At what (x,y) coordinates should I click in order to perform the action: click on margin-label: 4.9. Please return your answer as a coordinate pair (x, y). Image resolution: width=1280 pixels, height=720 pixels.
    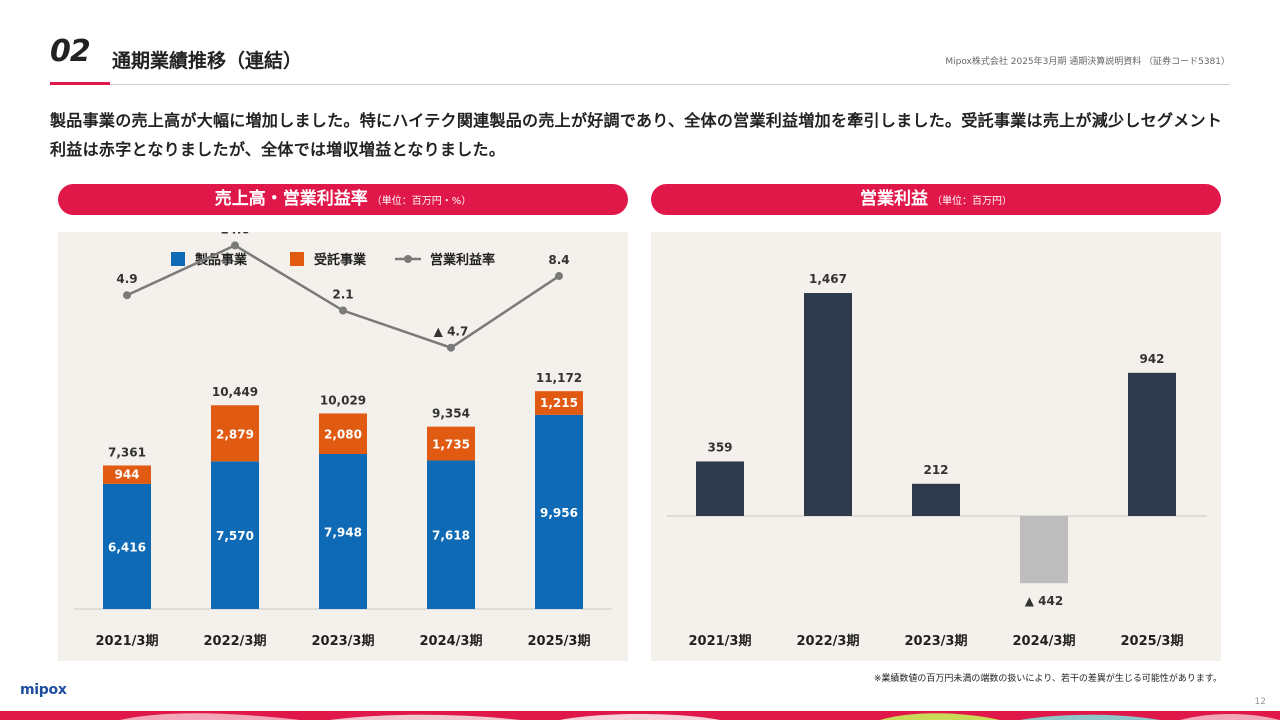
    Looking at the image, I should click on (126, 279).